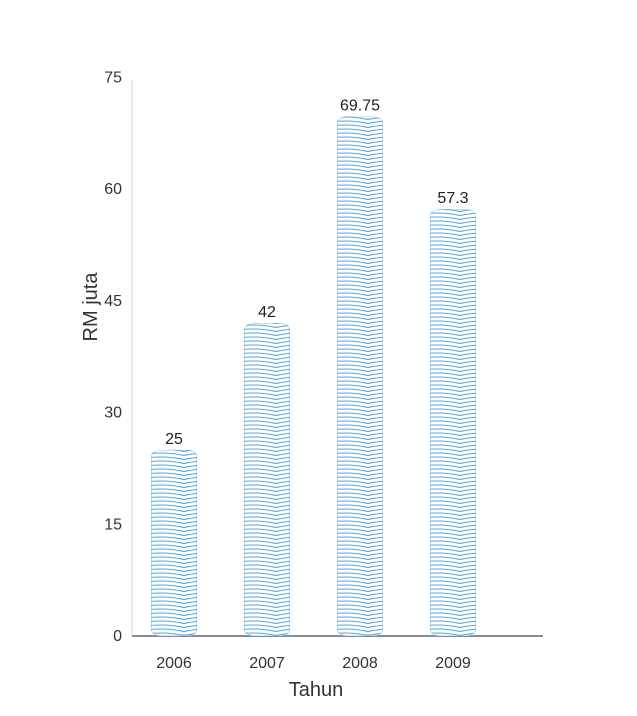 The width and height of the screenshot is (637, 716). I want to click on y-tick-label: 60, so click(113, 189).